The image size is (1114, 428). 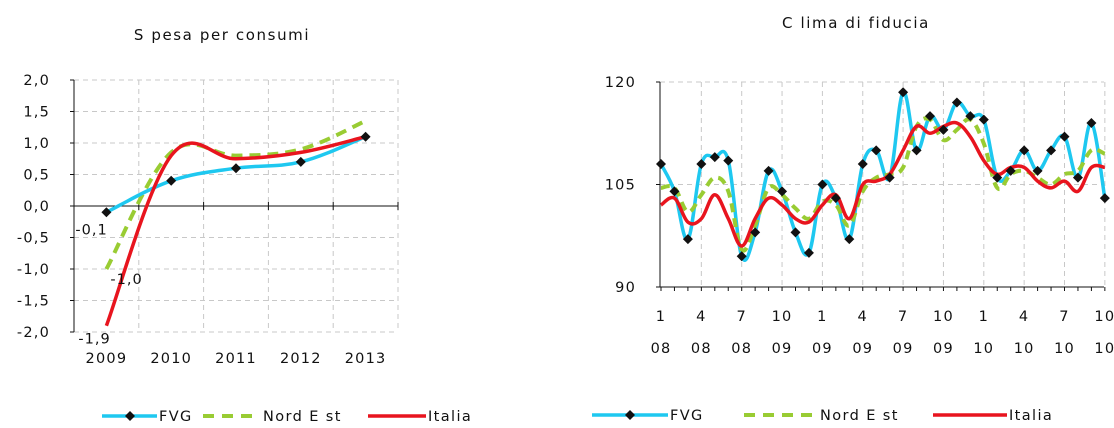 What do you see at coordinates (33, 333) in the screenshot?
I see `y-tick-label: -2,0` at bounding box center [33, 333].